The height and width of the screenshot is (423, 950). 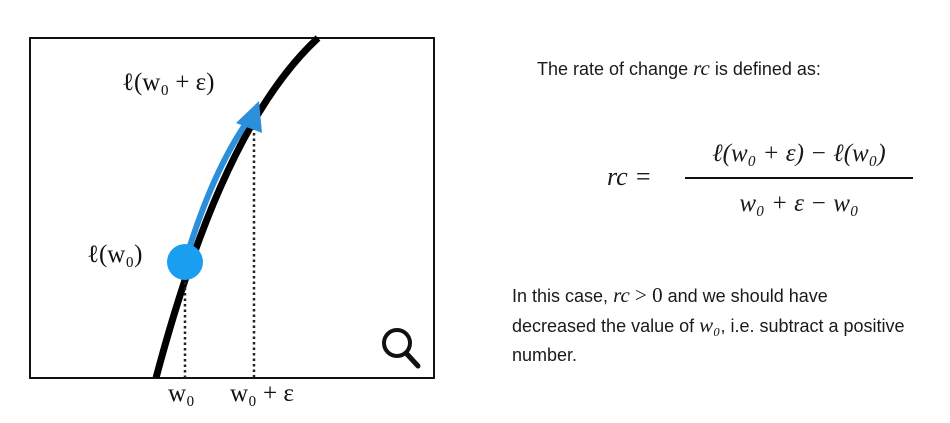 What do you see at coordinates (615, 69) in the screenshot?
I see `intro-prefix: The rate of change` at bounding box center [615, 69].